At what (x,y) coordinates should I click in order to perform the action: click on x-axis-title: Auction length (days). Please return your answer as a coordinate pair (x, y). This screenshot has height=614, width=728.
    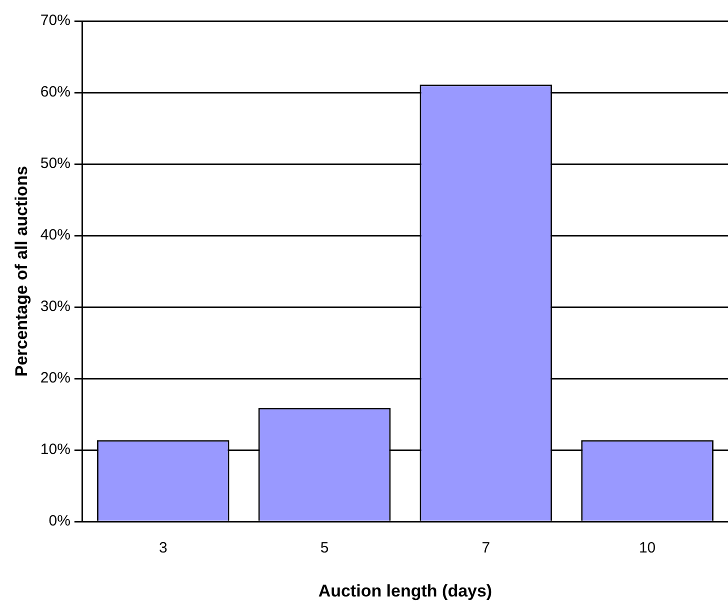
    Looking at the image, I should click on (405, 590).